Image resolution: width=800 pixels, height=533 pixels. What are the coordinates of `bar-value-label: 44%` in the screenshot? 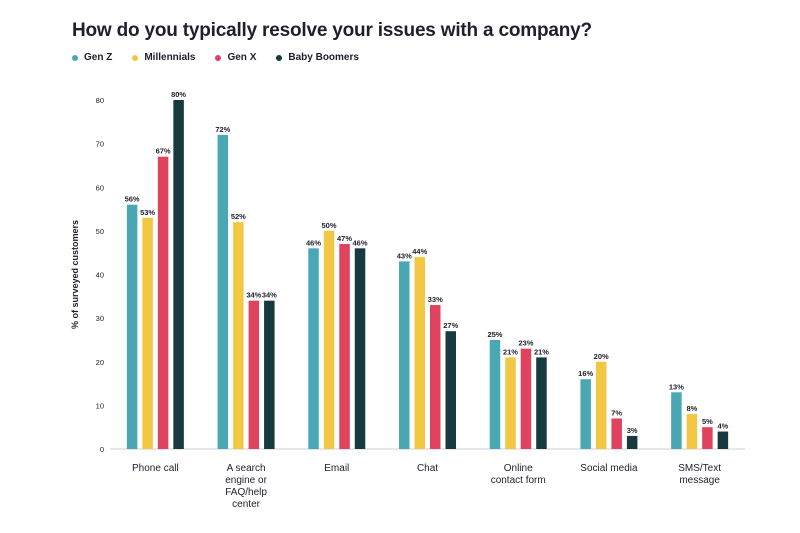 It's located at (419, 251).